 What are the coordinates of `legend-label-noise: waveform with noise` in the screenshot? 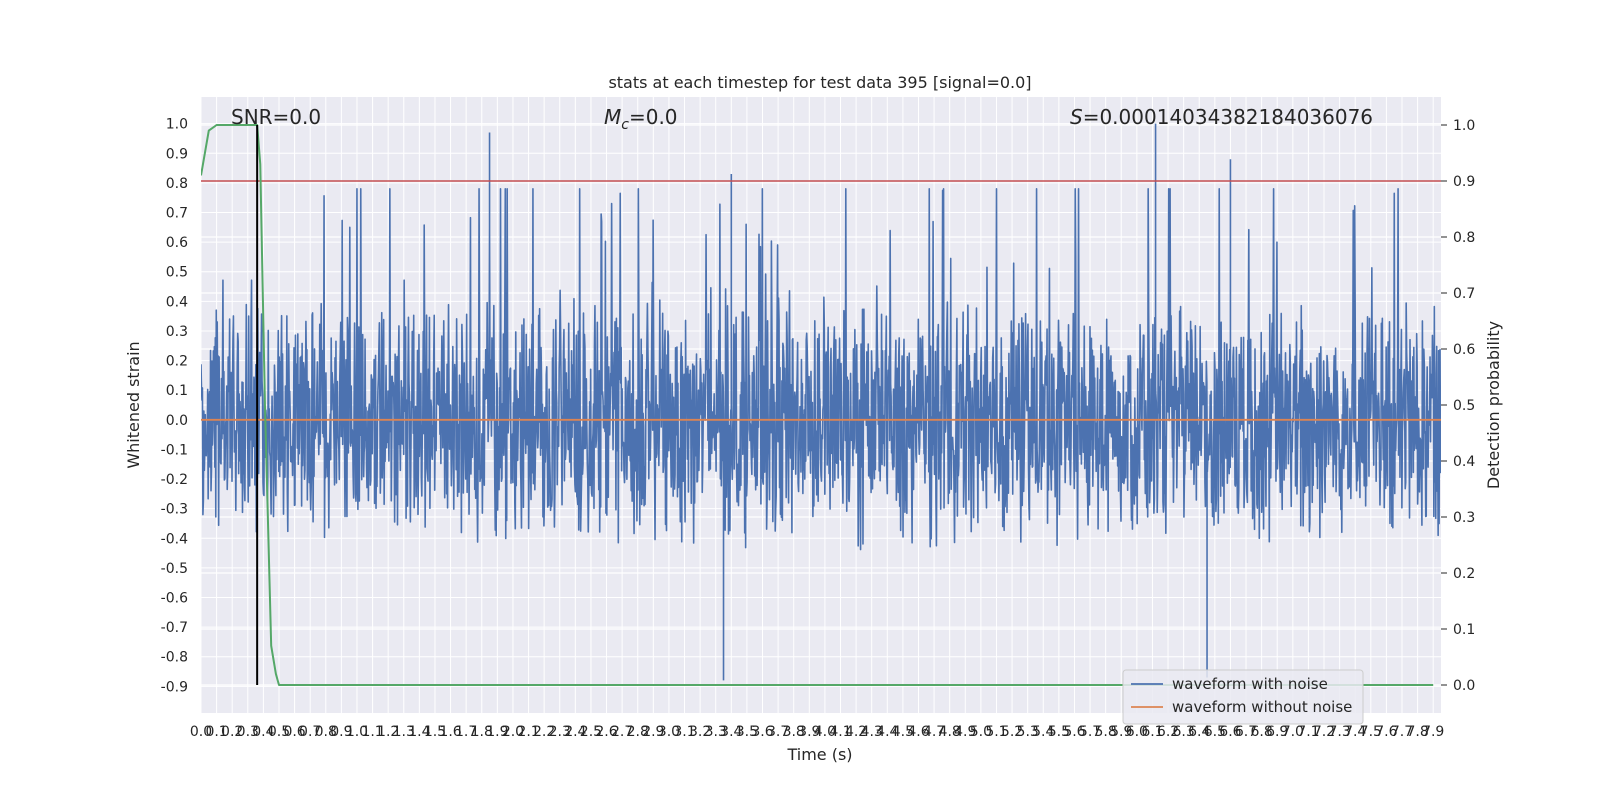 It's located at (1250, 684).